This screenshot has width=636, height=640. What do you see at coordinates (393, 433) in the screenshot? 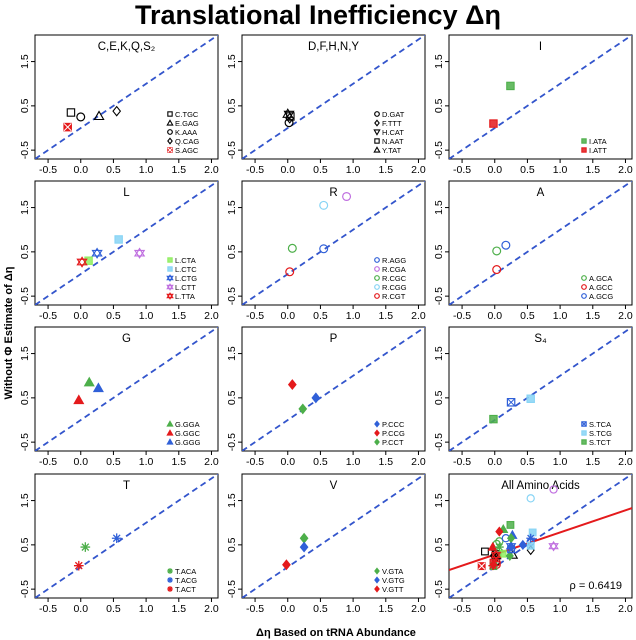
I see `legend-label: P.CCG` at bounding box center [393, 433].